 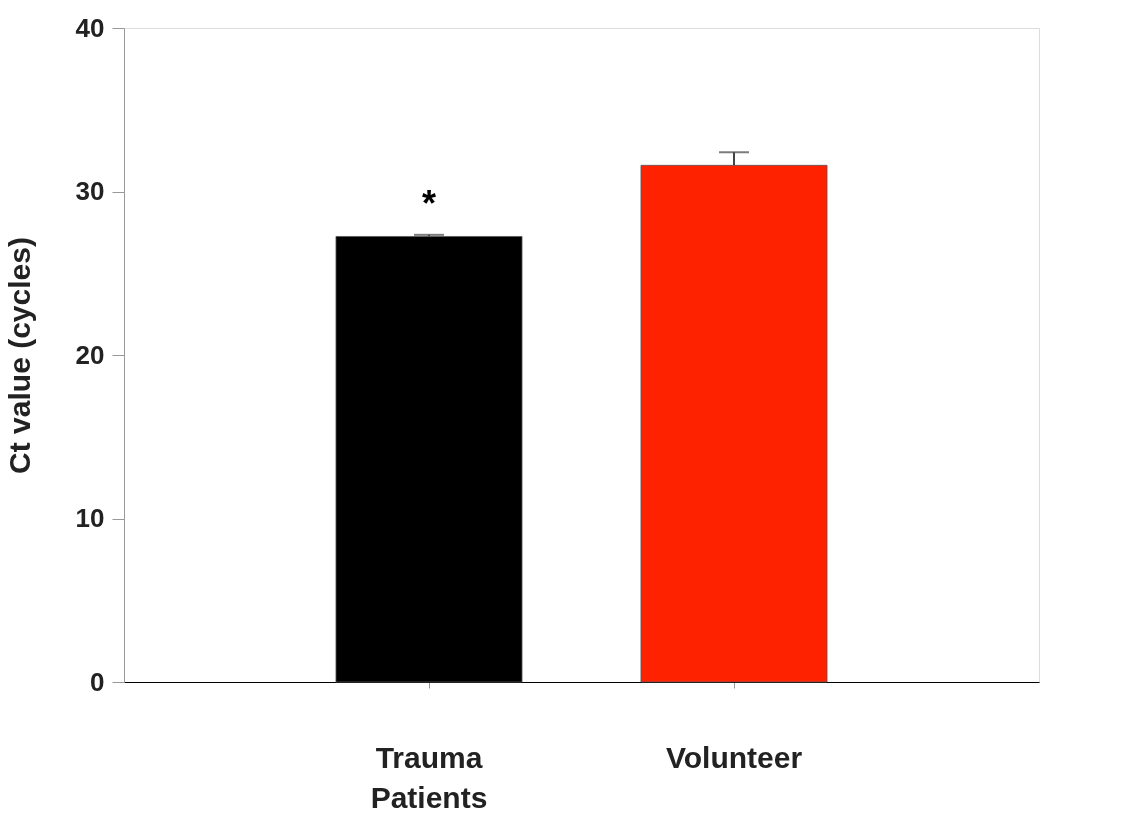 I want to click on y-axis-title: Ct value (cycles), so click(x=19, y=355).